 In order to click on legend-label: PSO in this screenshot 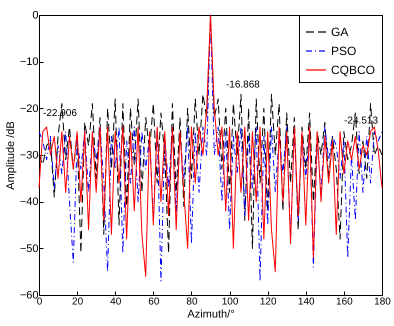, I will do `click(343, 51)`.